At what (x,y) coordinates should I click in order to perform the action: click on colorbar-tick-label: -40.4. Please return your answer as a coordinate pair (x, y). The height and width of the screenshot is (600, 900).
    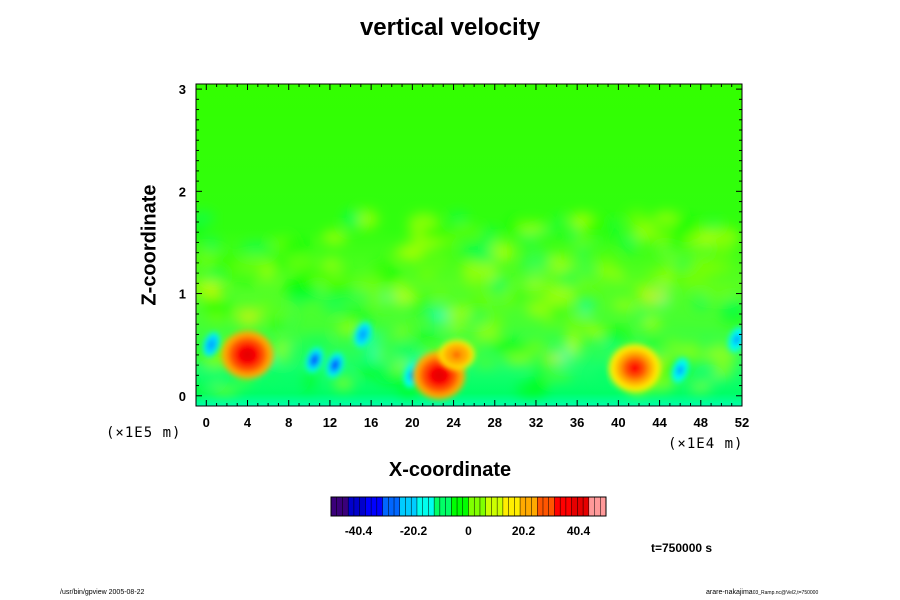
    Looking at the image, I should click on (359, 531).